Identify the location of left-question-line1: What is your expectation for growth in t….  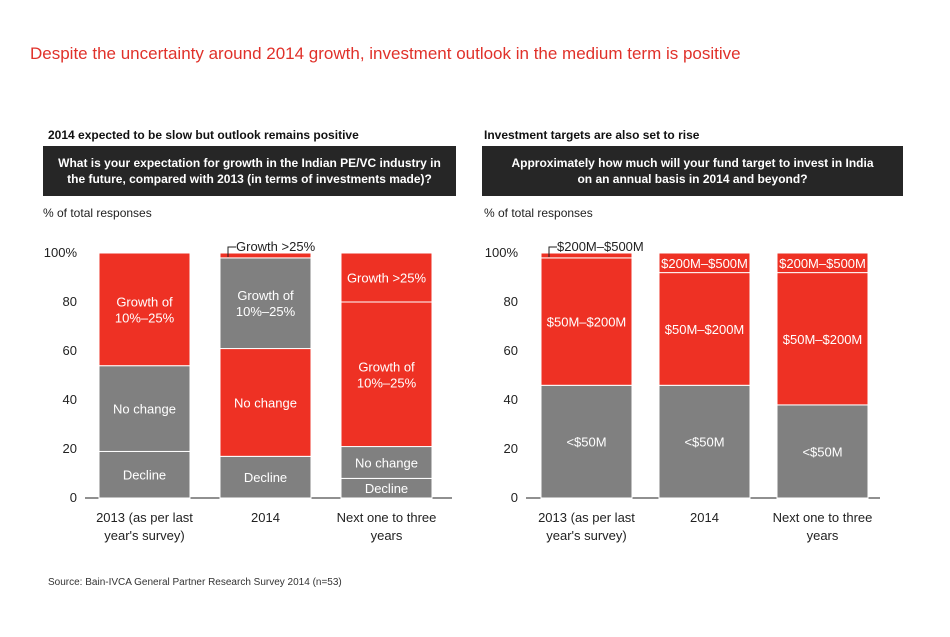
(249, 163).